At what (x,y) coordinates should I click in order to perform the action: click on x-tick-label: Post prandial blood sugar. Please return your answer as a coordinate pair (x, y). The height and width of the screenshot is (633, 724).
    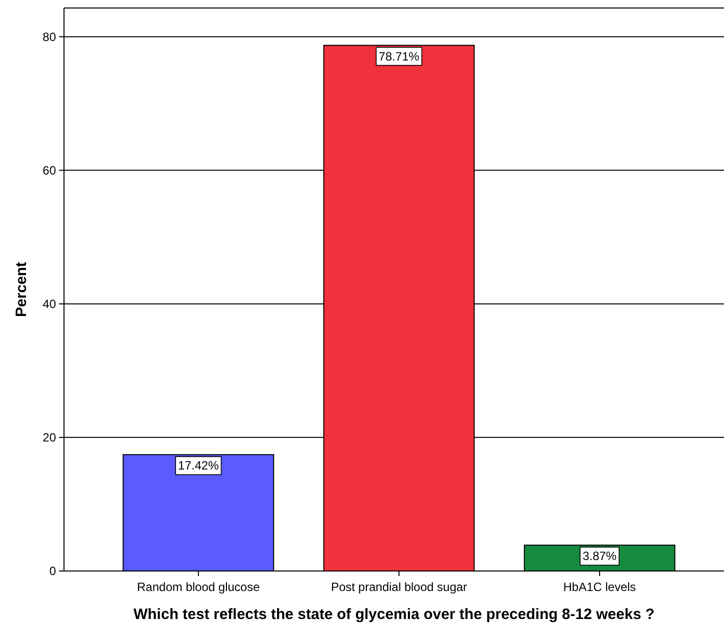
    Looking at the image, I should click on (399, 587).